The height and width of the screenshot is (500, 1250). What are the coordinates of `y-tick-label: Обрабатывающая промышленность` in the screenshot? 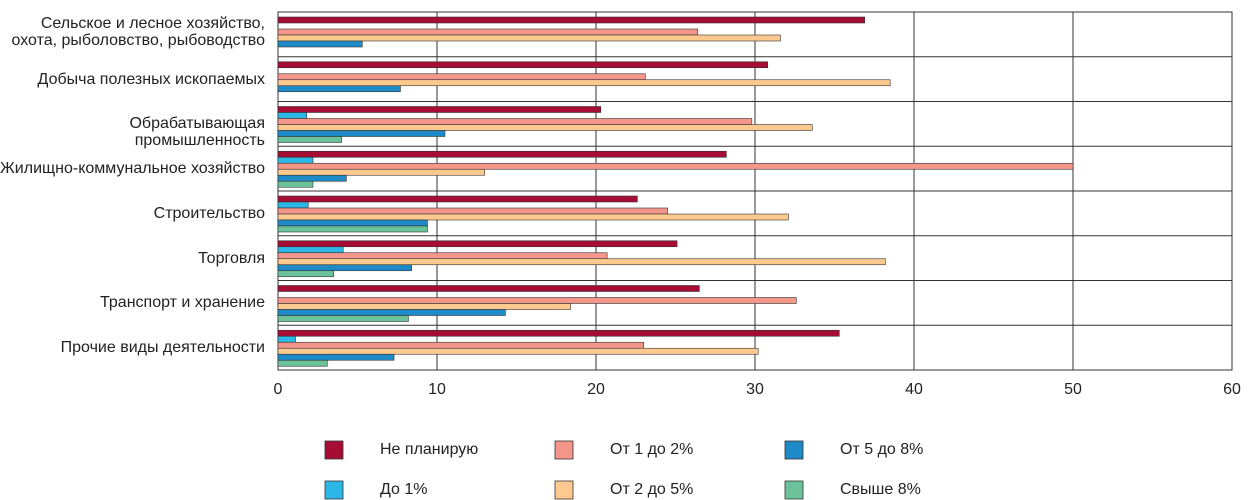 It's located at (197, 132).